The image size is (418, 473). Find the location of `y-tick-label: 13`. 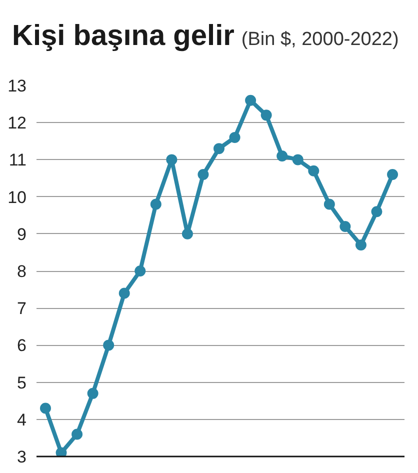

y-tick-label: 13 is located at coordinates (17, 86).